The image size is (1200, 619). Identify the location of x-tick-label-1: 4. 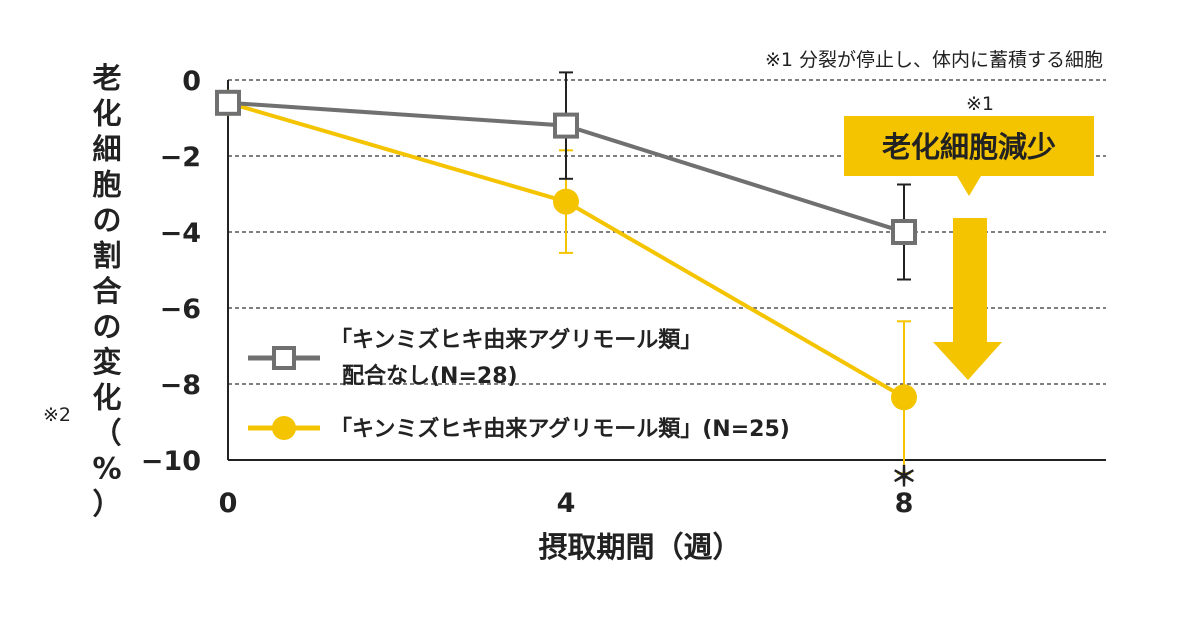
(566, 503).